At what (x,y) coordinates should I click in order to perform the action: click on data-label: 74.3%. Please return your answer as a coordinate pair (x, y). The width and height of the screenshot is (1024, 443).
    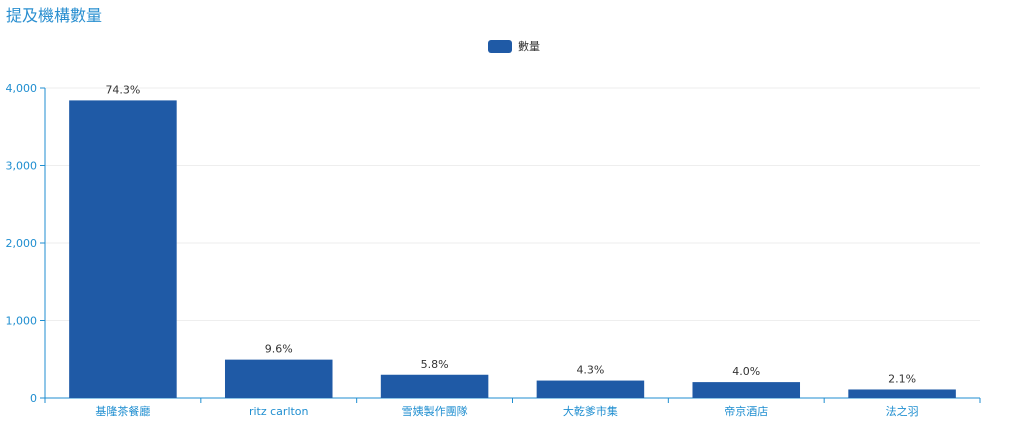
    Looking at the image, I should click on (122, 89).